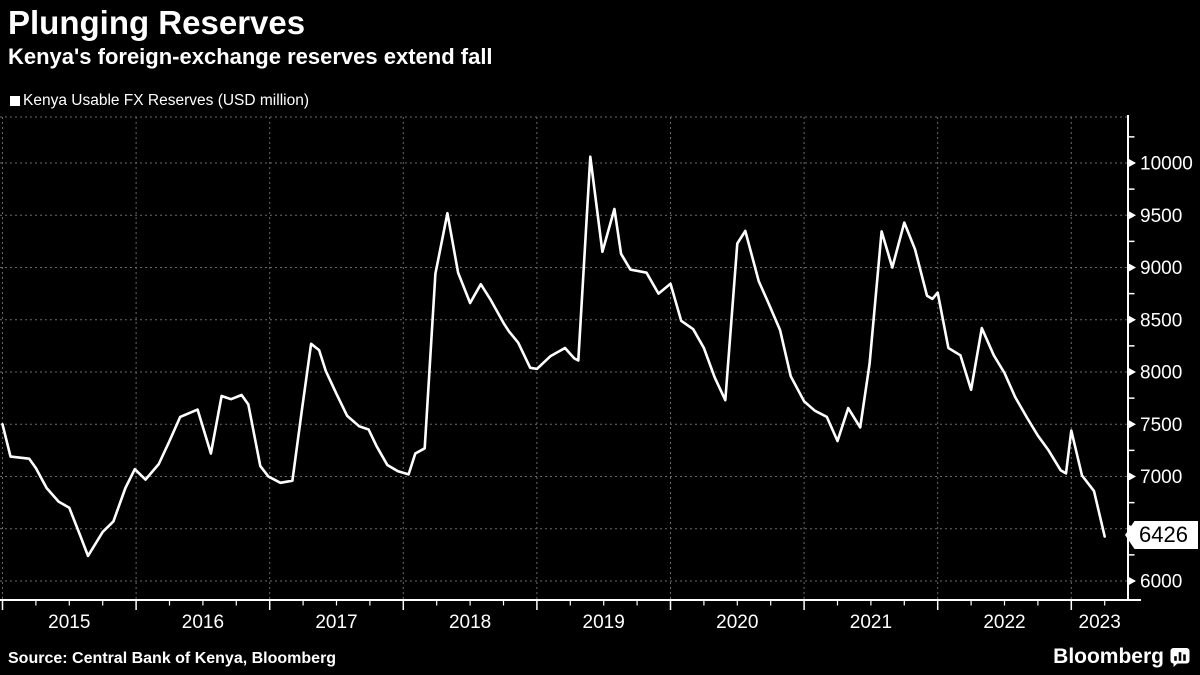  What do you see at coordinates (1161, 582) in the screenshot?
I see `y-axis-label: 6000` at bounding box center [1161, 582].